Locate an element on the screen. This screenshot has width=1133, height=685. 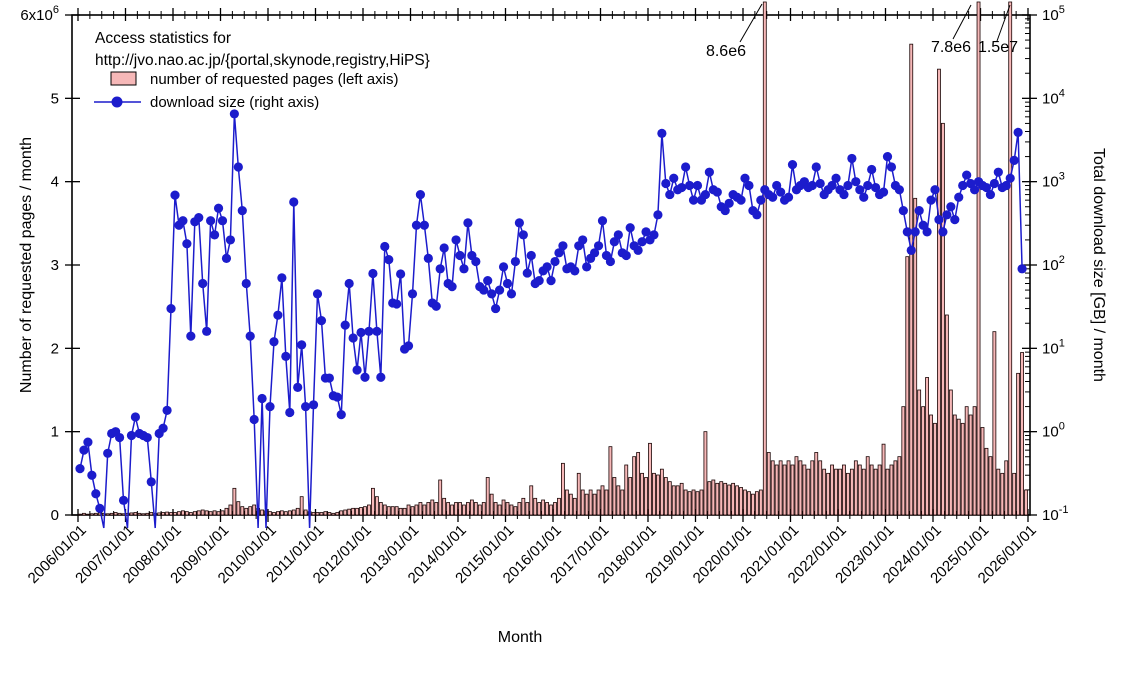
title-line-1: Access statistics for is located at coordinates (163, 38).